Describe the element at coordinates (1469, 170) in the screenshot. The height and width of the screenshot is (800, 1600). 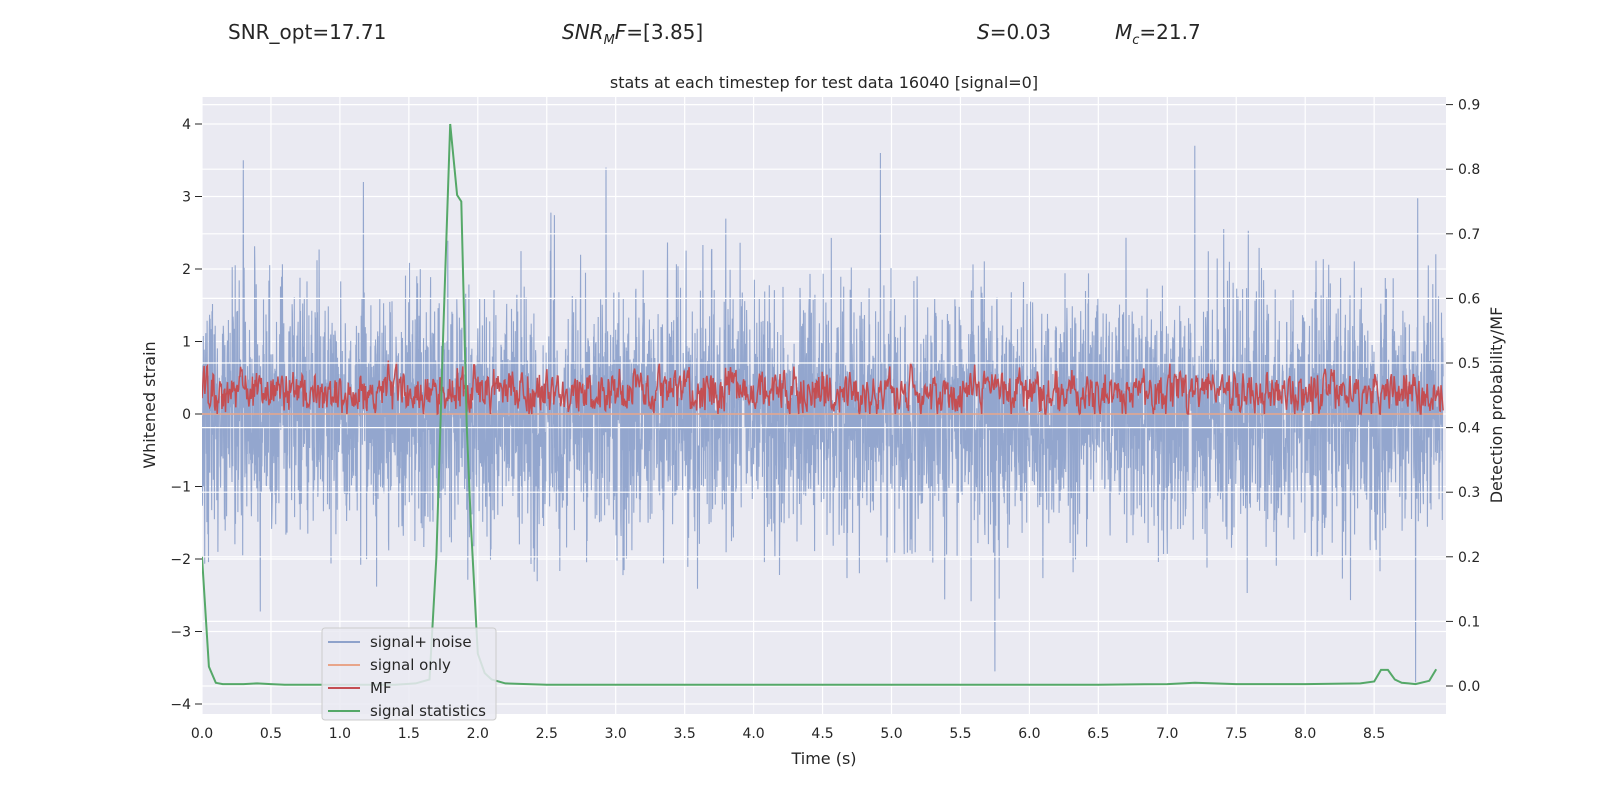
I see `y-right-tick-label: 0.8` at that location.